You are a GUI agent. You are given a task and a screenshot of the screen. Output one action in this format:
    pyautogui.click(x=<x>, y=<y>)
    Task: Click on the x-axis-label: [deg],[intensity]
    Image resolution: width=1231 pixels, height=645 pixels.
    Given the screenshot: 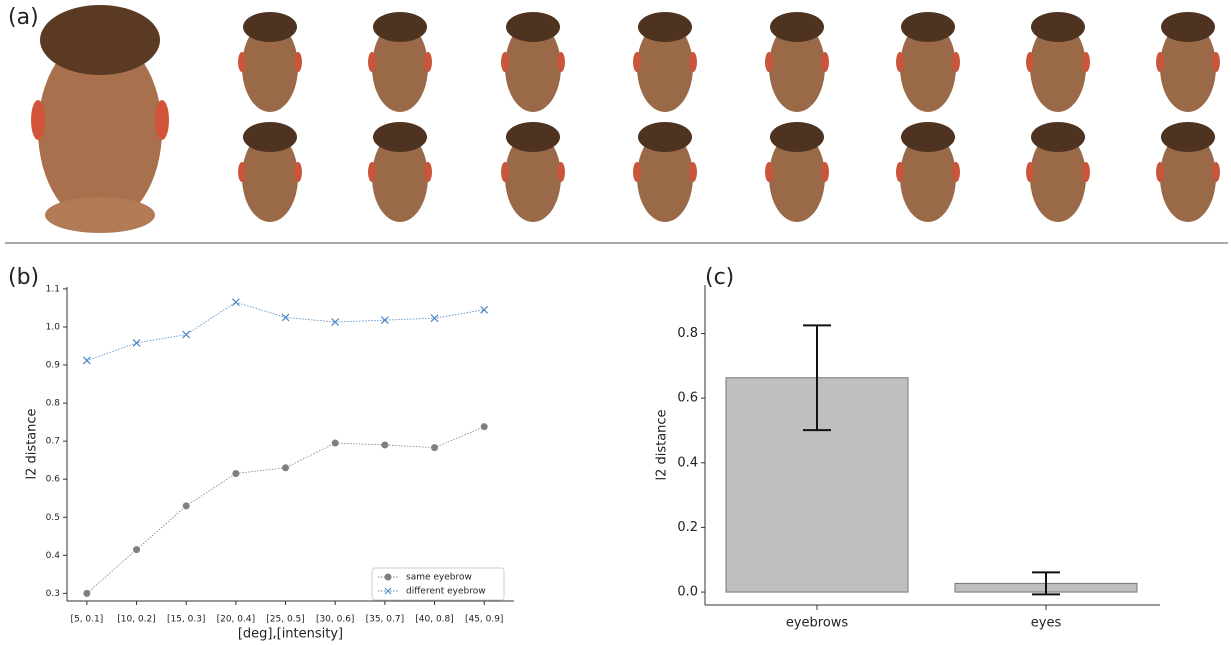 What is the action you would take?
    pyautogui.click(x=290, y=634)
    